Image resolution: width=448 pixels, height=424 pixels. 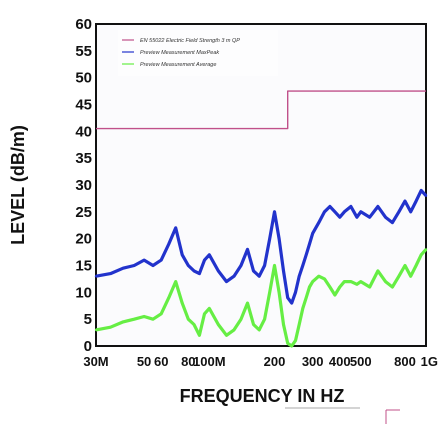 What do you see at coordinates (83, 51) in the screenshot?
I see `y-tick-label: 55` at bounding box center [83, 51].